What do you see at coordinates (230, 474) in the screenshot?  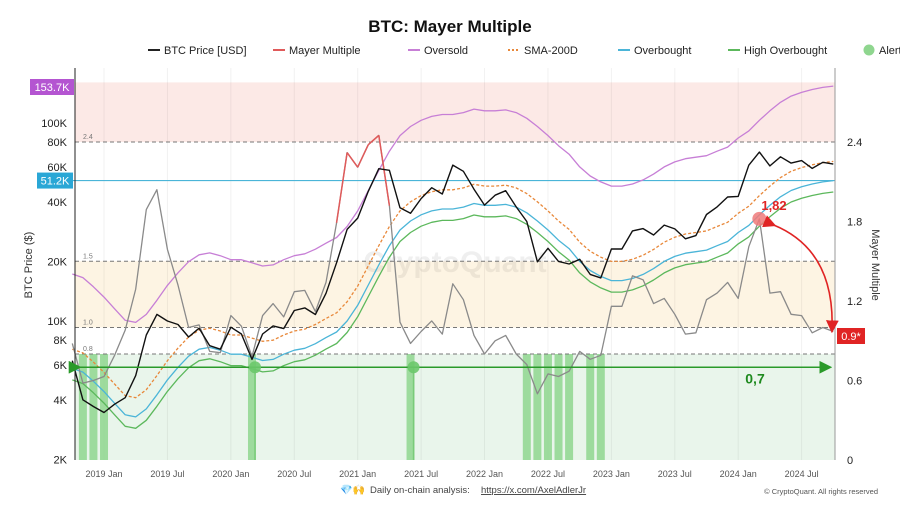 I see `x-tick: 2020 Jan` at bounding box center [230, 474].